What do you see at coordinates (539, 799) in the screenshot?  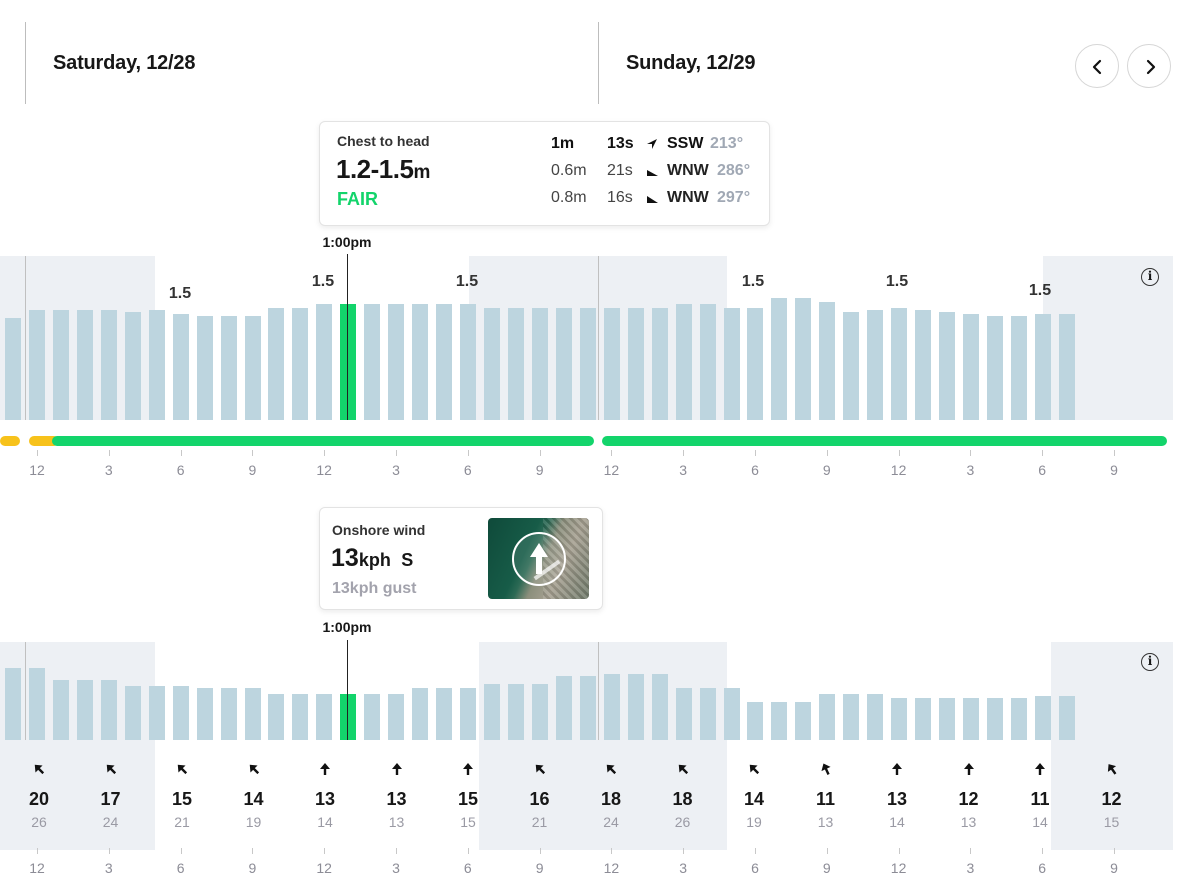 I see `wind-speed-reading: 16` at bounding box center [539, 799].